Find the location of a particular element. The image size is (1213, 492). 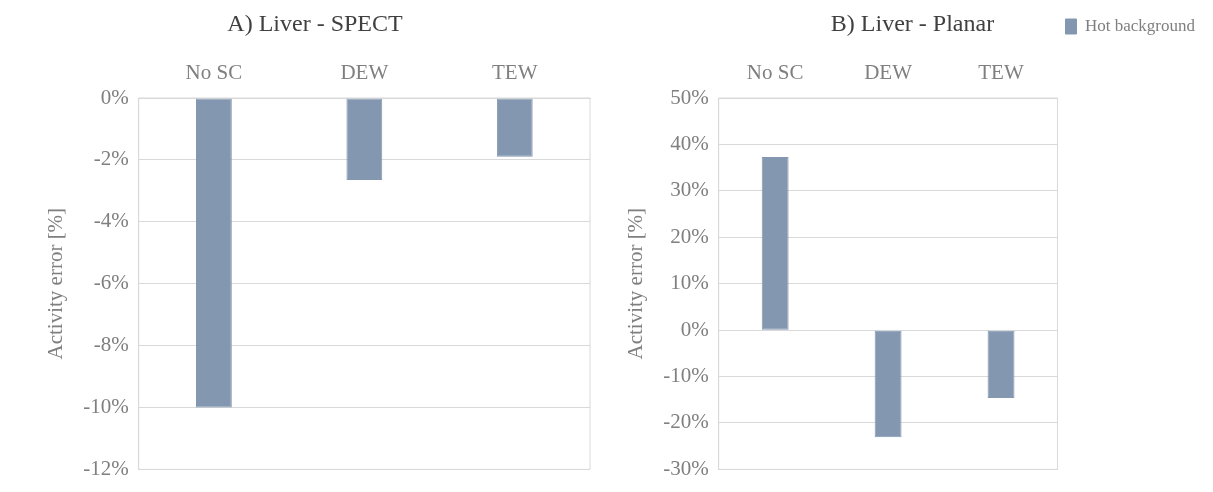

y-tick-label: 20% is located at coordinates (689, 235).